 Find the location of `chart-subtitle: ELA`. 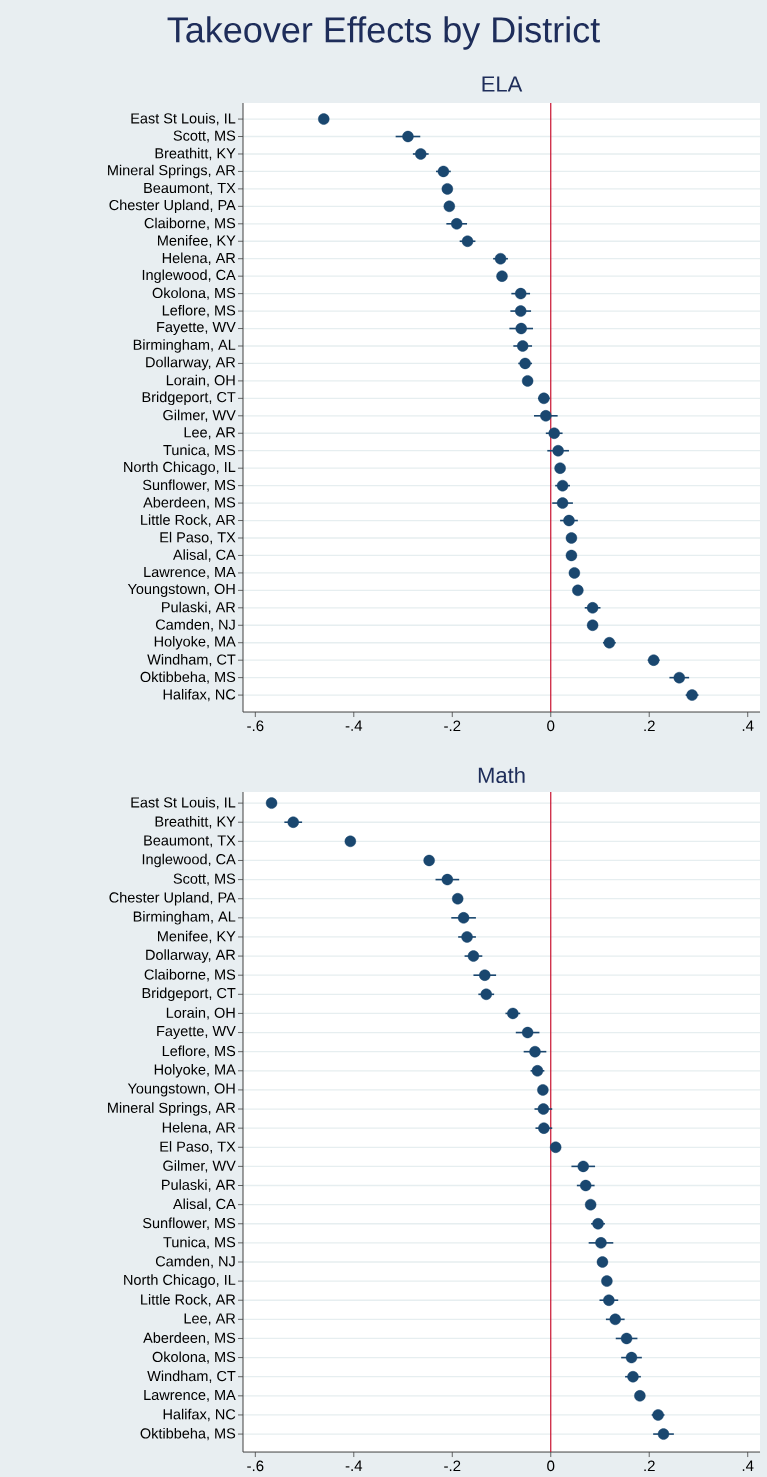

chart-subtitle: ELA is located at coordinates (502, 84).